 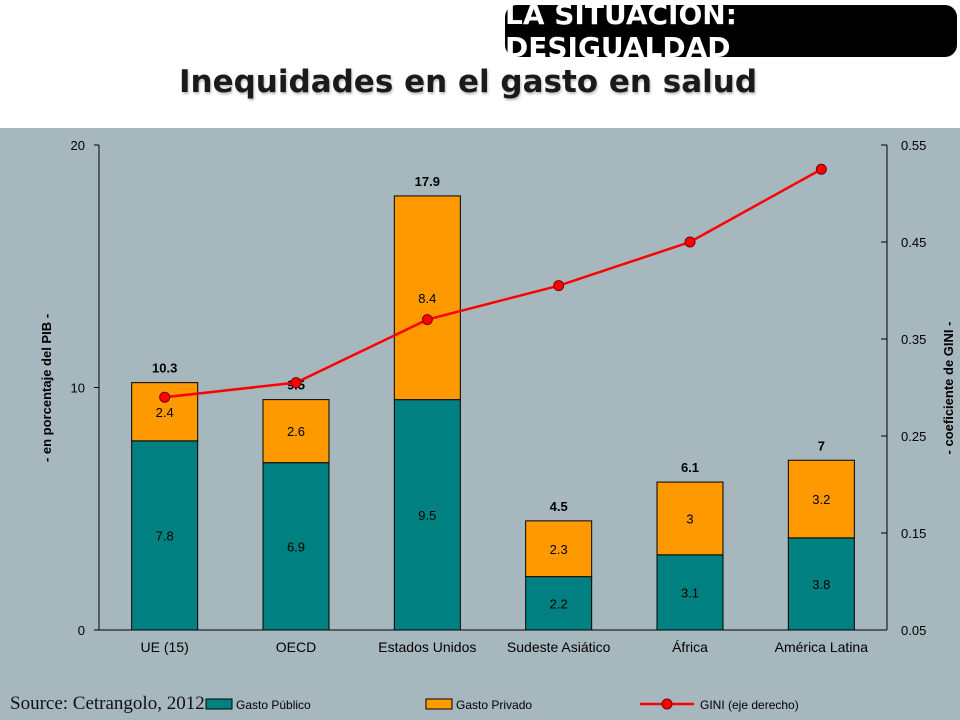 I want to click on bar-private-label: 3, so click(x=689, y=518).